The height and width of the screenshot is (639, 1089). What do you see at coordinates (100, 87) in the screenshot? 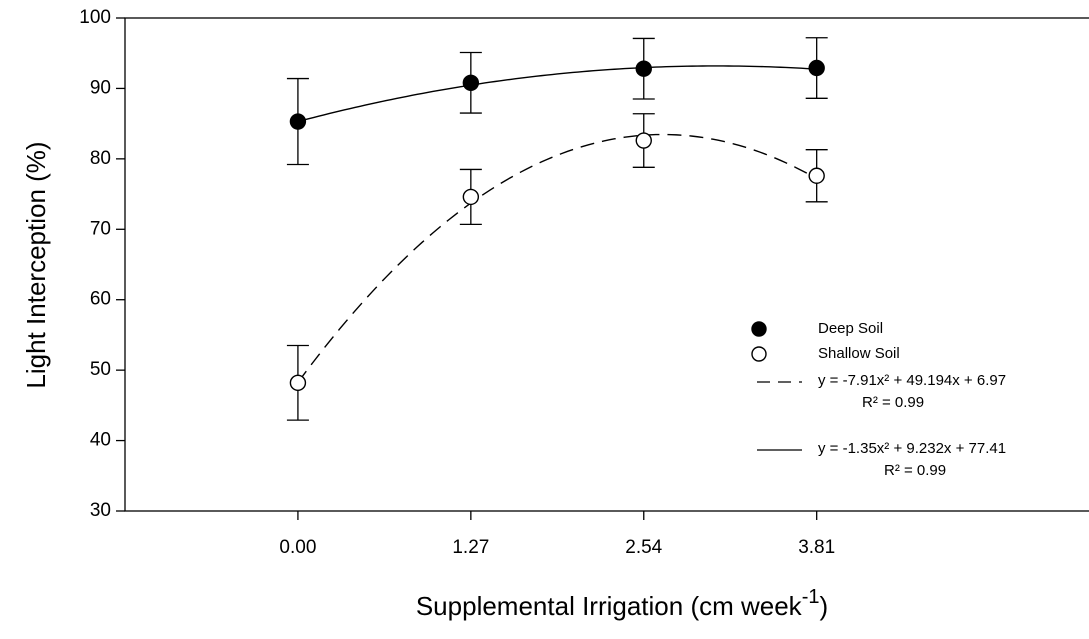
I see `y-tick-label: 90` at bounding box center [100, 87].